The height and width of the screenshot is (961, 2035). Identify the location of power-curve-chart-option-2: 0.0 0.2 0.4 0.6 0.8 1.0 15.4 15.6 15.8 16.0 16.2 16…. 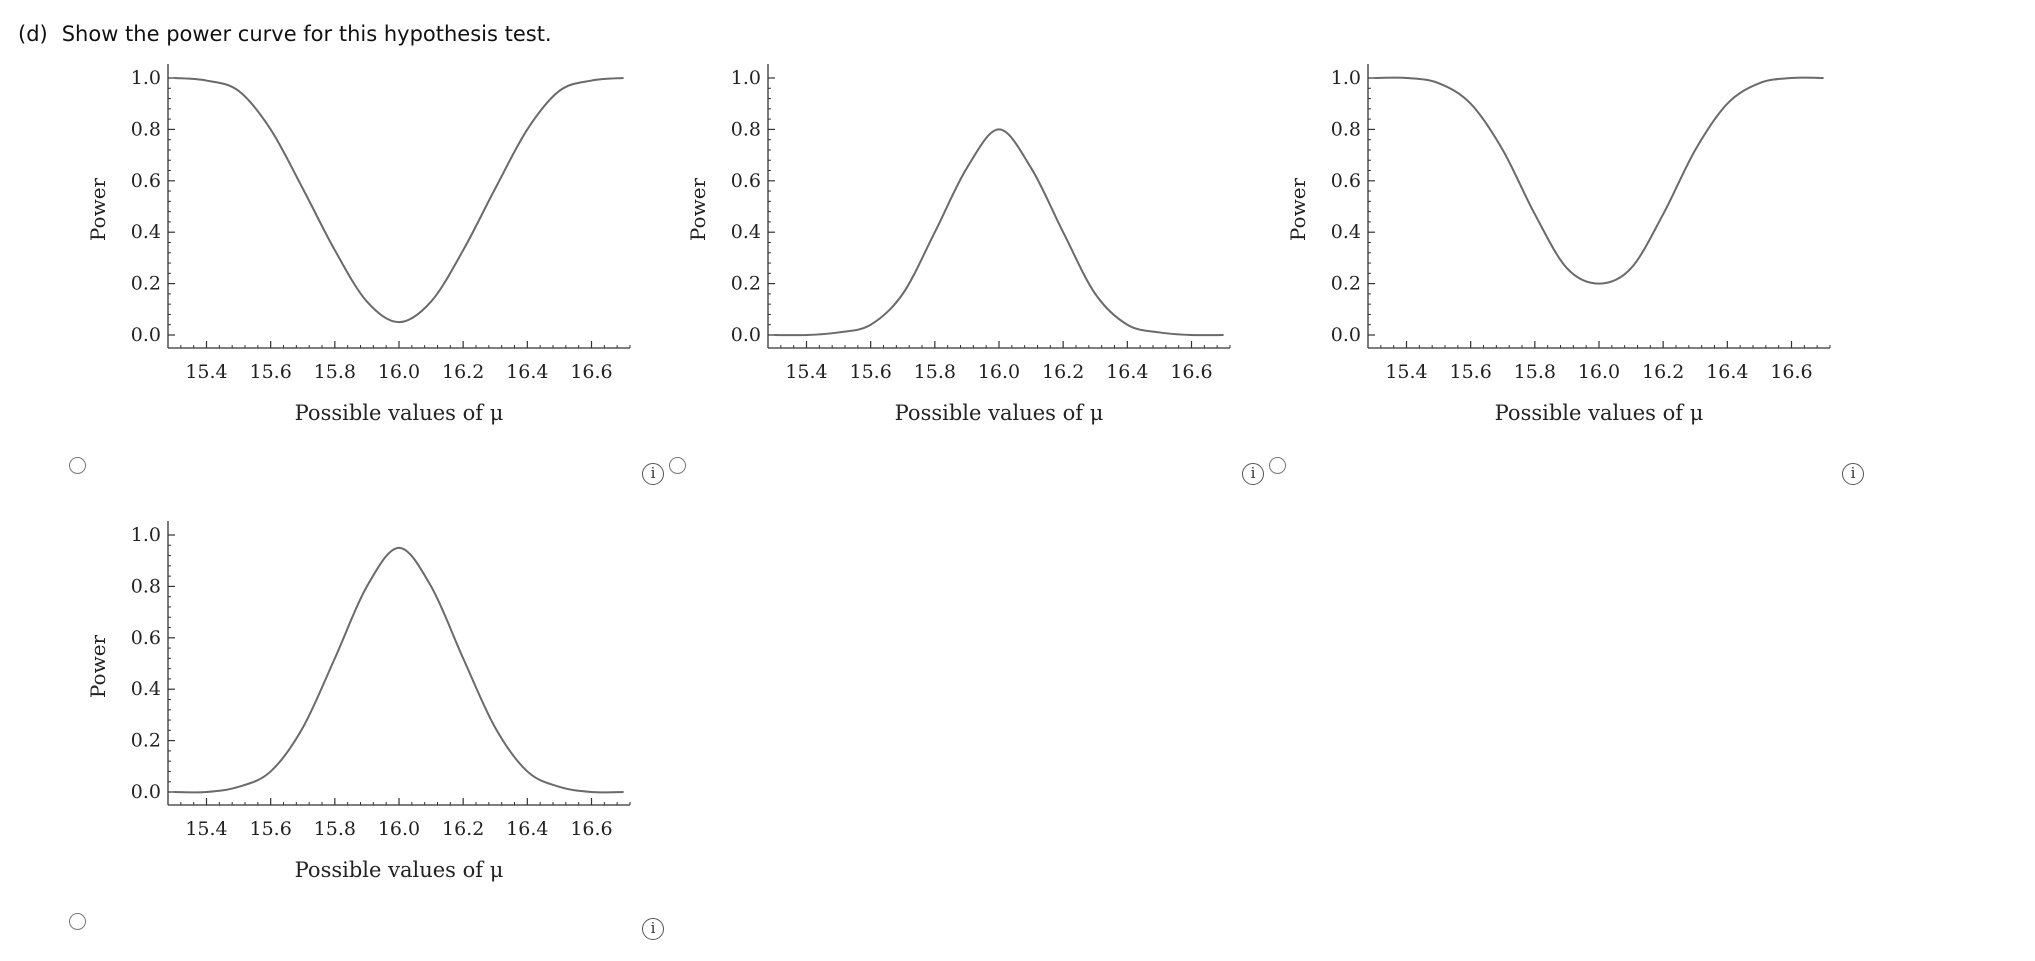
(968, 241).